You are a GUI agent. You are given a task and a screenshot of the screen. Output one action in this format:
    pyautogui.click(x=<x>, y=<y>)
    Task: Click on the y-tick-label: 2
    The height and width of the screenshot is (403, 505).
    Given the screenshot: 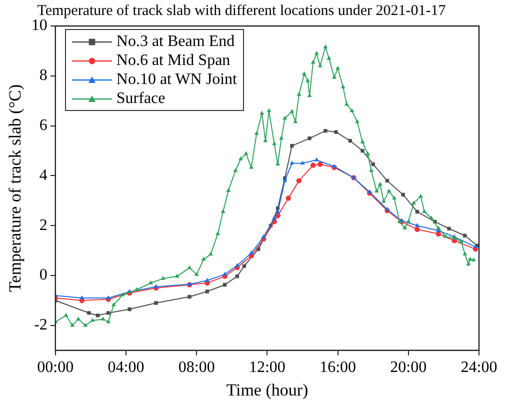 What is the action you would take?
    pyautogui.click(x=43, y=225)
    